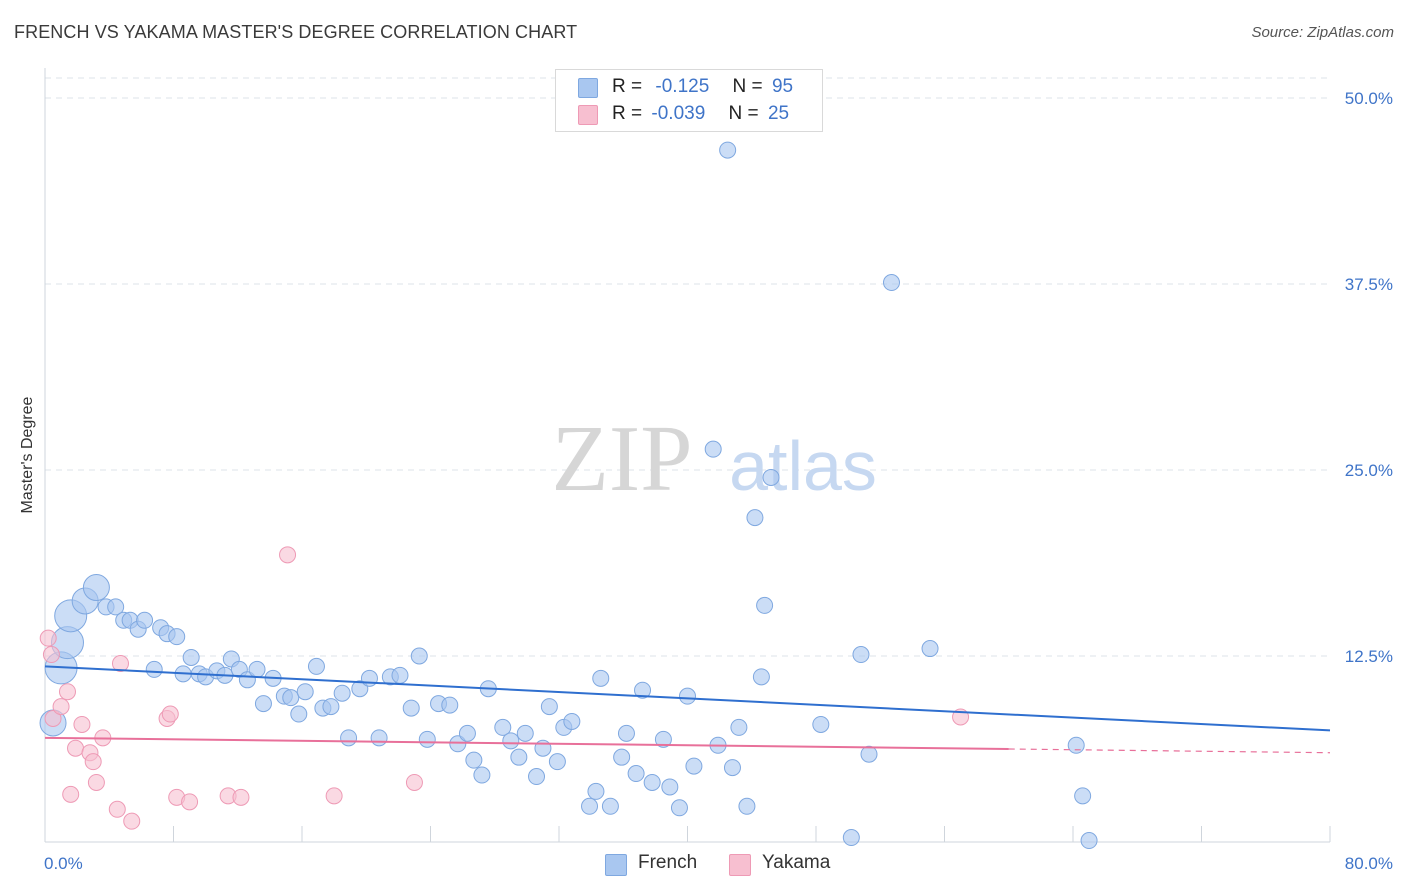 This screenshot has height=892, width=1406. What do you see at coordinates (622, 459) in the screenshot?
I see `watermark-zip: ZIP` at bounding box center [622, 459].